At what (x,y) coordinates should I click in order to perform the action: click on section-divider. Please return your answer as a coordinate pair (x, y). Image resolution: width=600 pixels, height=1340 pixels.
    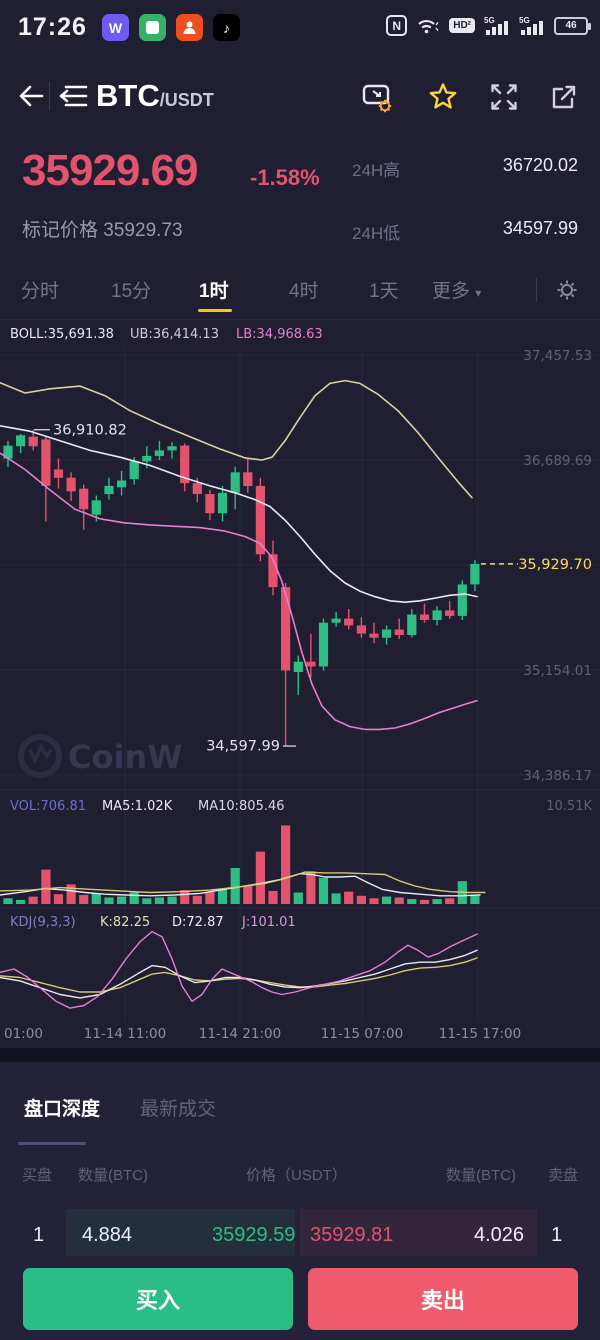
    Looking at the image, I should click on (300, 319).